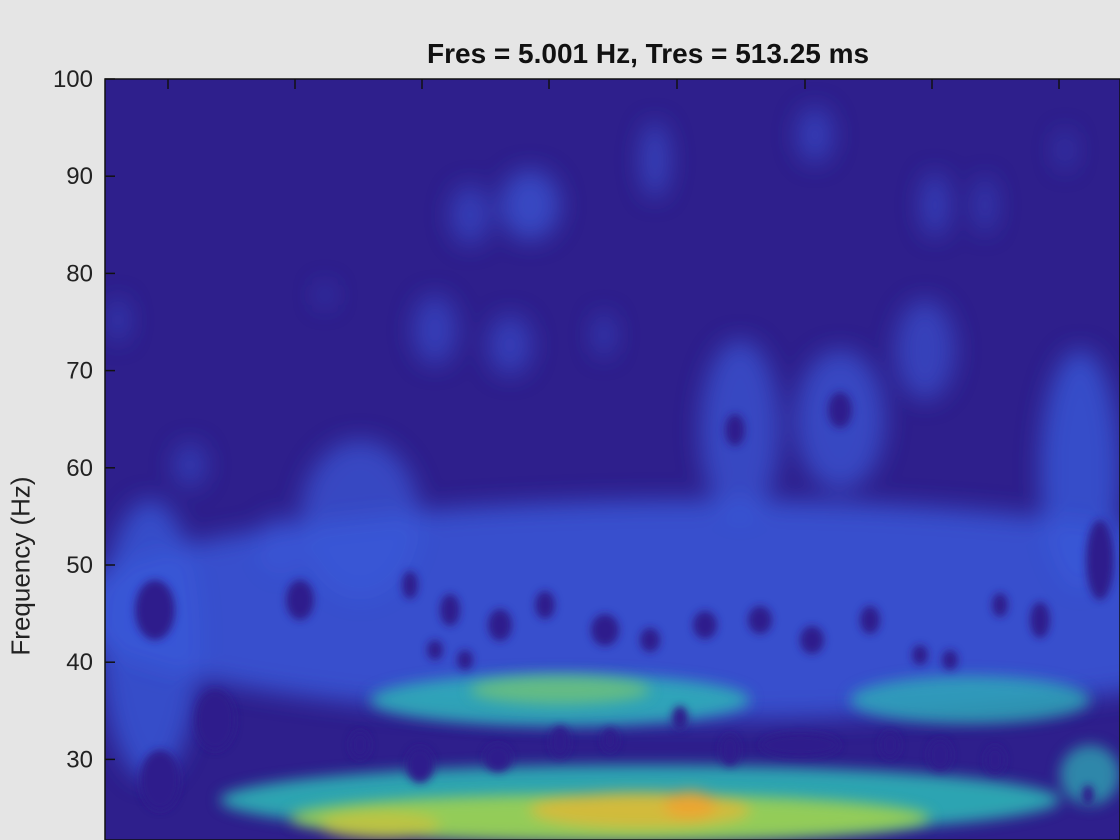 Image resolution: width=1120 pixels, height=840 pixels. I want to click on chart-title: Fres = 5.001 Hz, Tres = 513.25 ms, so click(648, 53).